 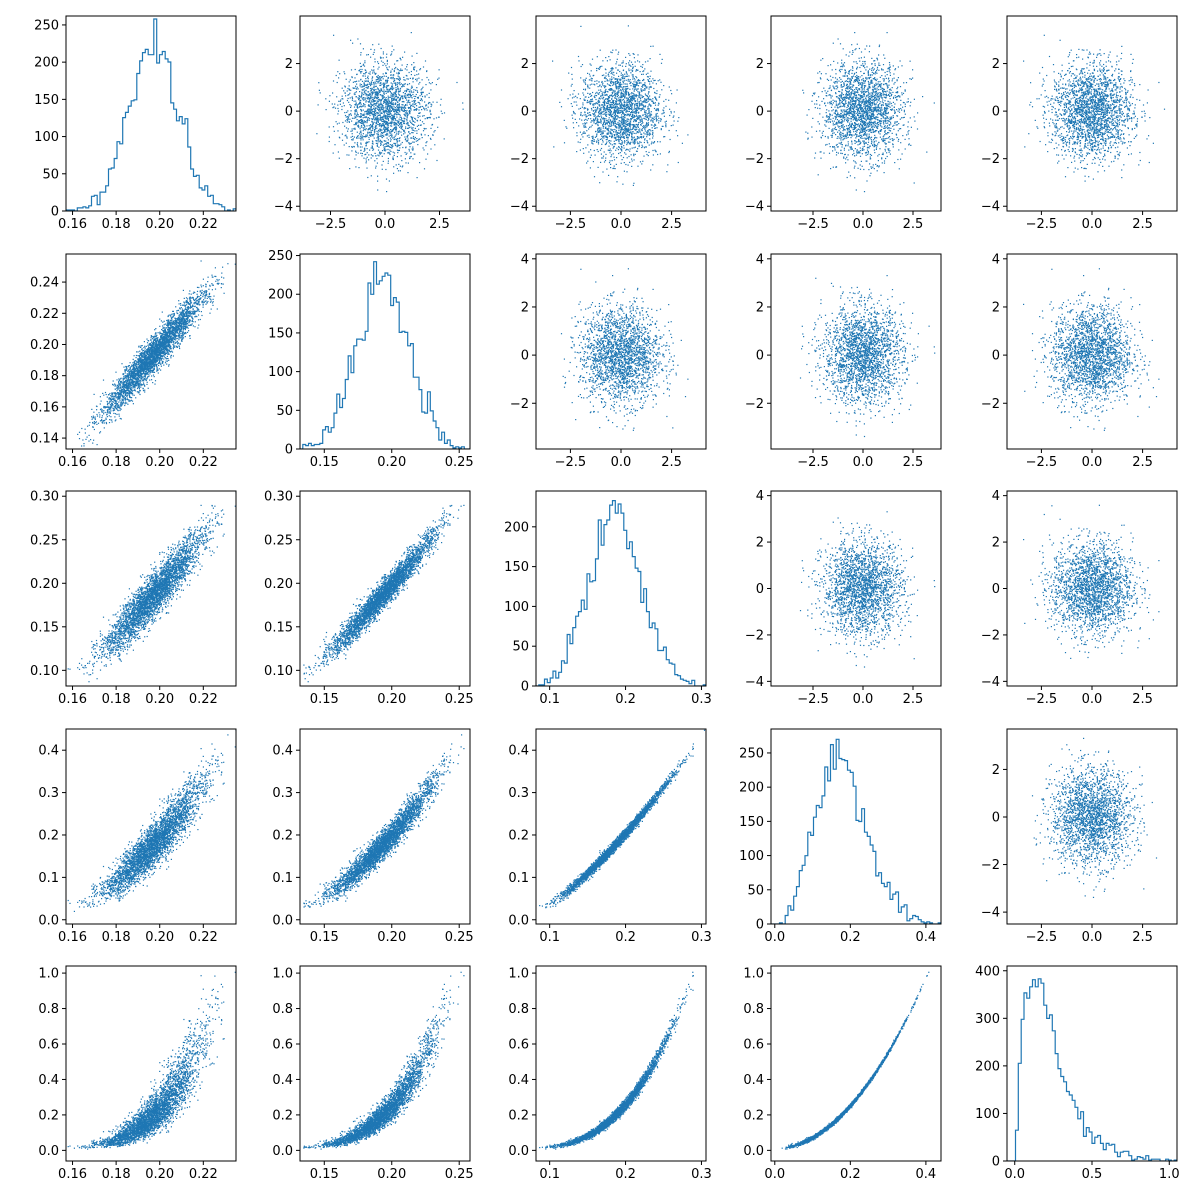 What do you see at coordinates (116, 224) in the screenshot?
I see `x-tick-label: 0.18` at bounding box center [116, 224].